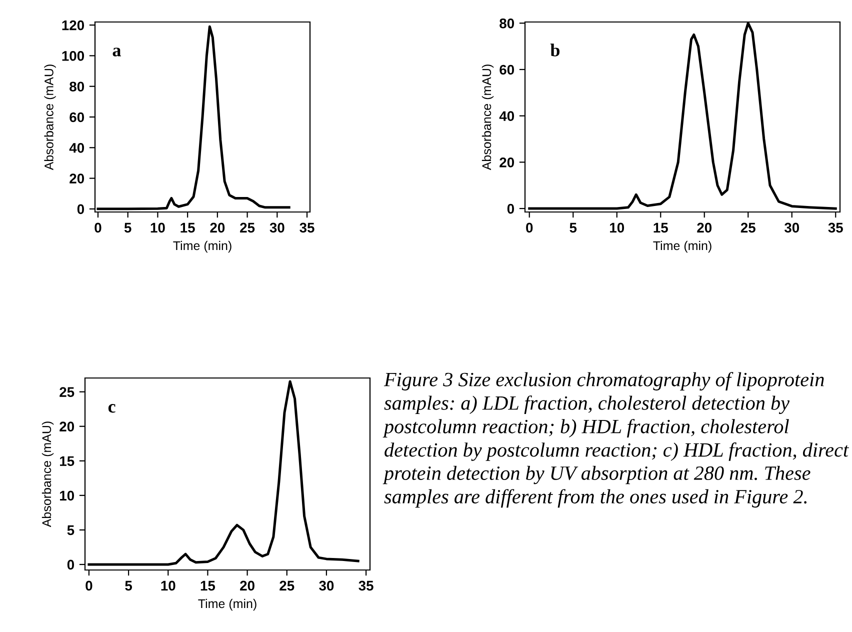 This screenshot has width=852, height=632. I want to click on caption: Figure 3 Size exclusion chromatography of lipoprotein samples: a) LDL fraction, cholesterol detection by postcolumn reaction; b) HDL fraction, cholesterol detection by postcolumn reaction; c) HDL fraction, direct protein detection by UV absorption at 280 nm. These samples are different from the ones used in Figure 2., so click(615, 440).